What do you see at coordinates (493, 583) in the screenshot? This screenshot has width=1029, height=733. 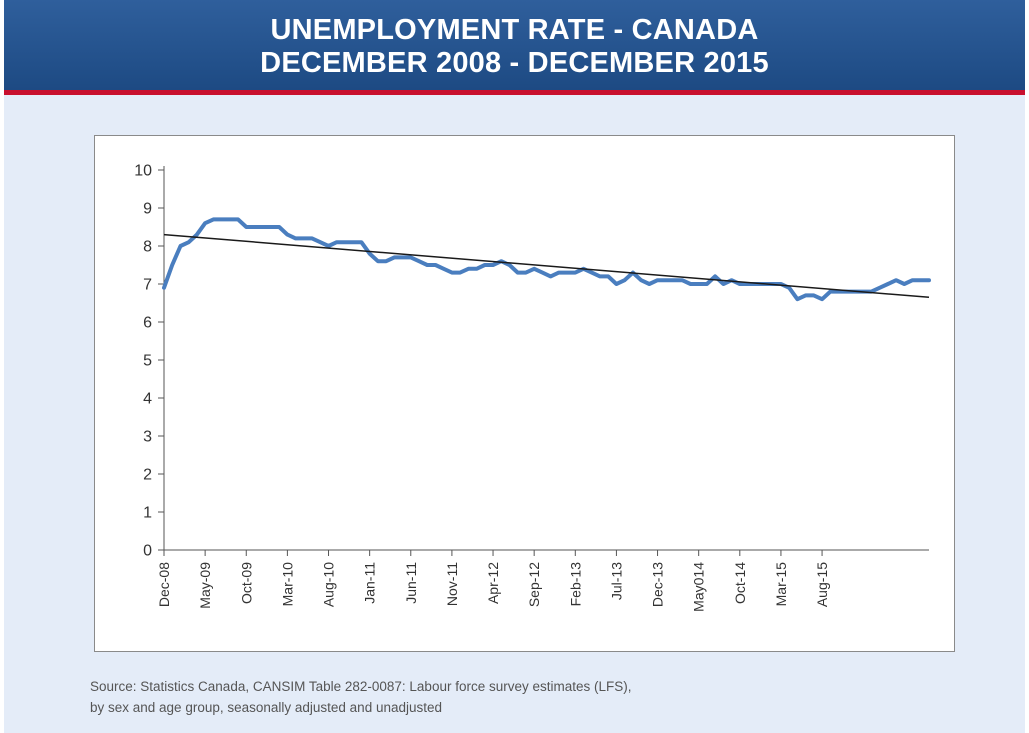 I see `x-tick-label: Apr-12` at bounding box center [493, 583].